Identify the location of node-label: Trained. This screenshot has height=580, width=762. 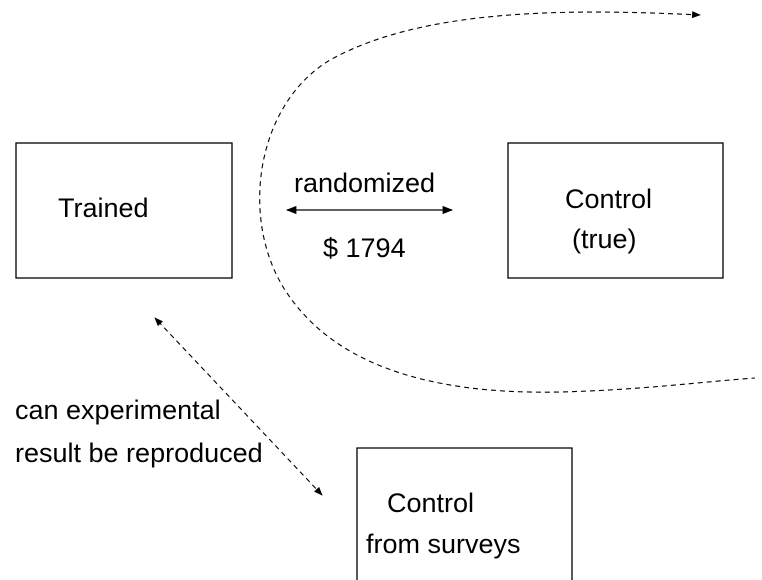
(103, 208).